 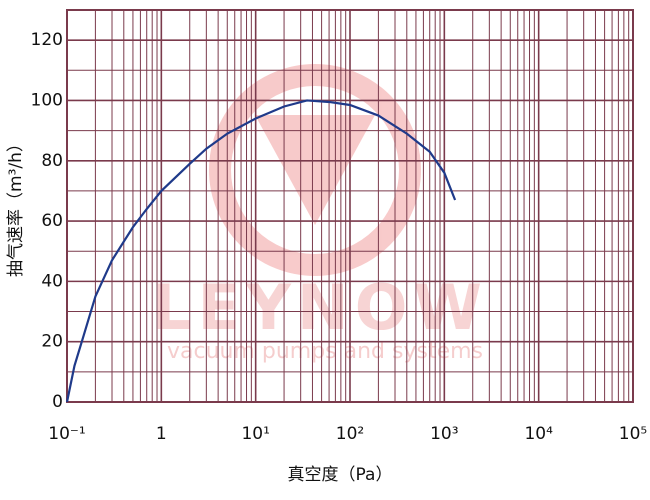 I want to click on y-tick-label: 20, so click(x=52, y=342).